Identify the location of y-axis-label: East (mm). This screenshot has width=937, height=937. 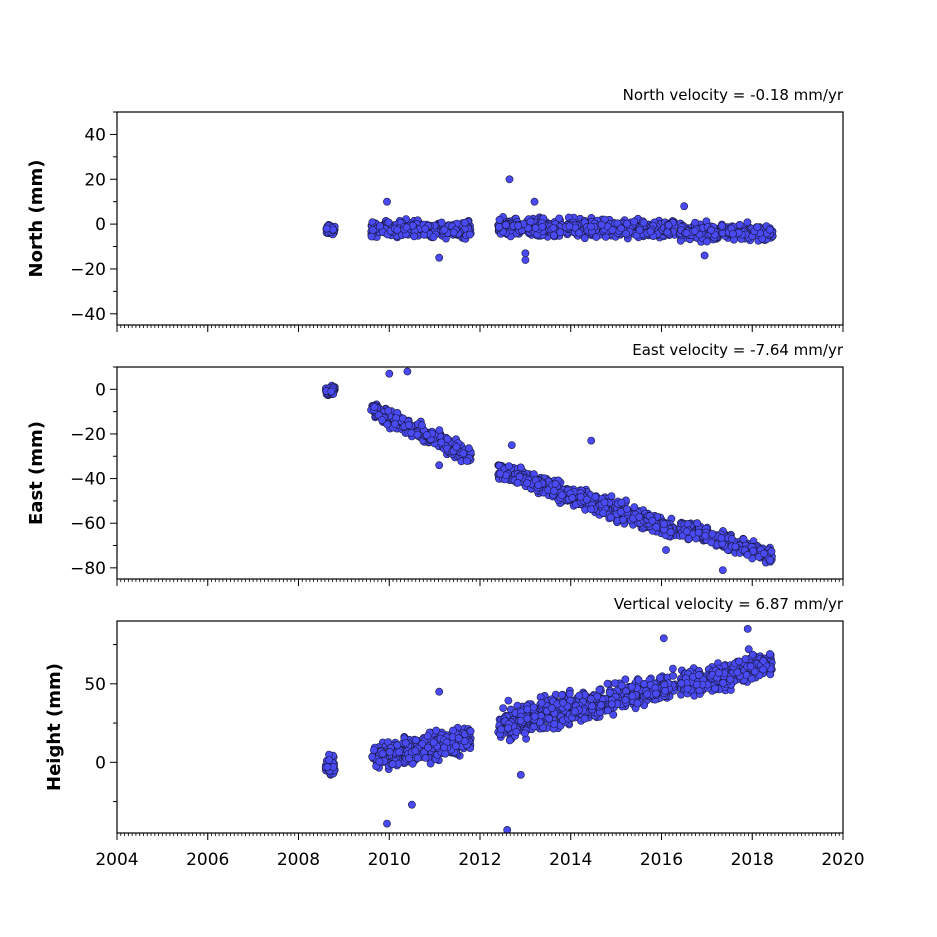
(36, 473).